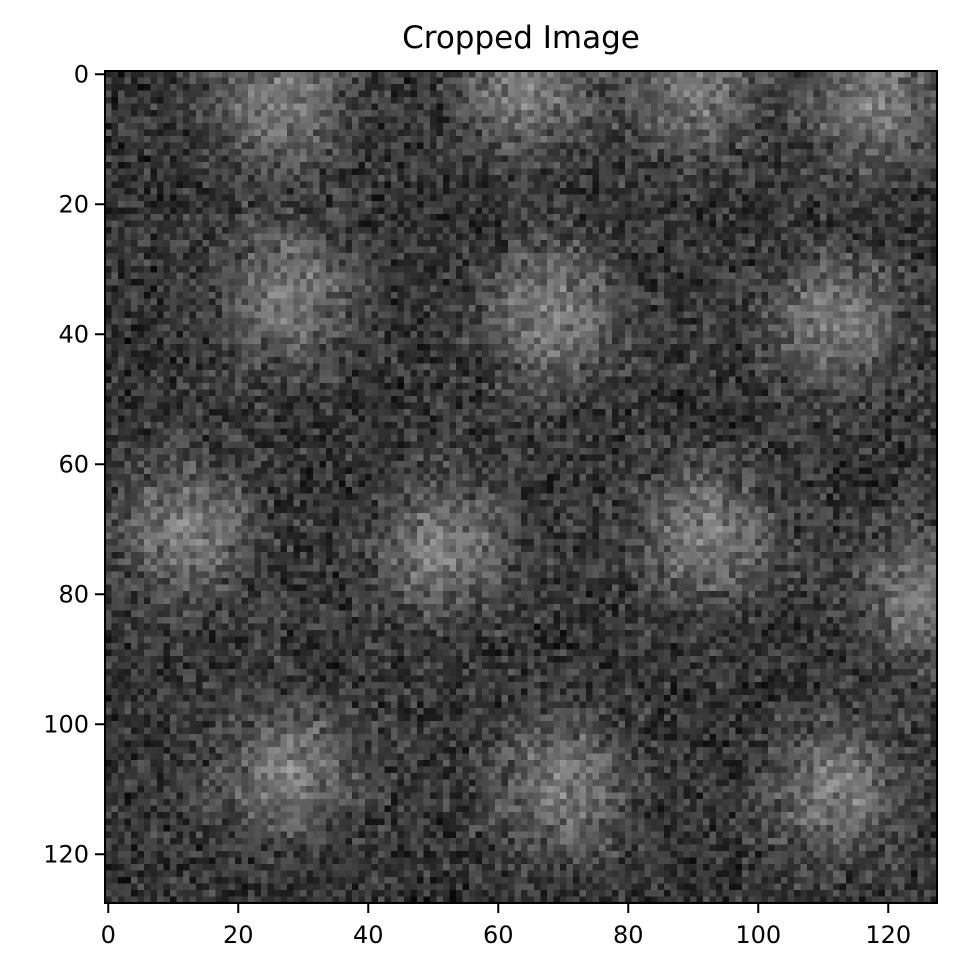  Describe the element at coordinates (73, 204) in the screenshot. I see `y-tick-label: 20` at that location.